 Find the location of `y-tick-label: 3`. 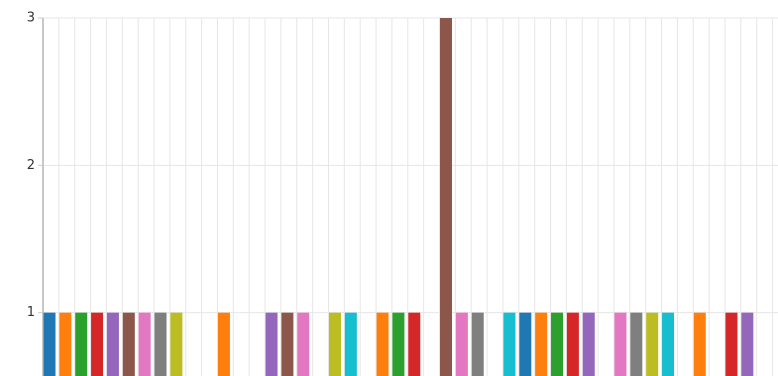

y-tick-label: 3 is located at coordinates (31, 18).